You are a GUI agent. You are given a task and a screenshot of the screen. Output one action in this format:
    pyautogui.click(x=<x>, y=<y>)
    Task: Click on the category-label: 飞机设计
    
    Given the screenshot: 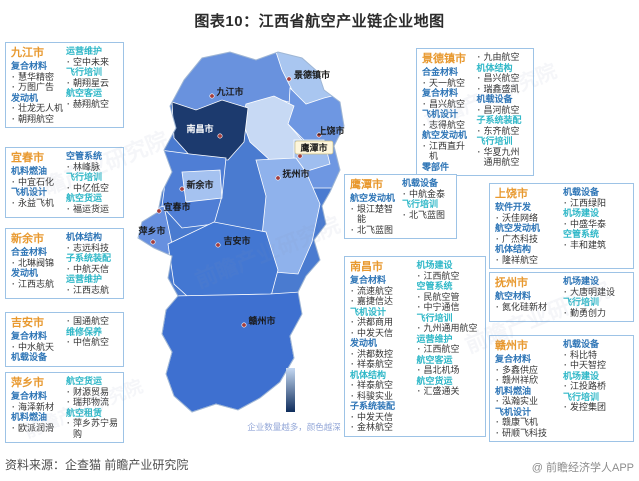 What is the action you would take?
    pyautogui.click(x=440, y=114)
    